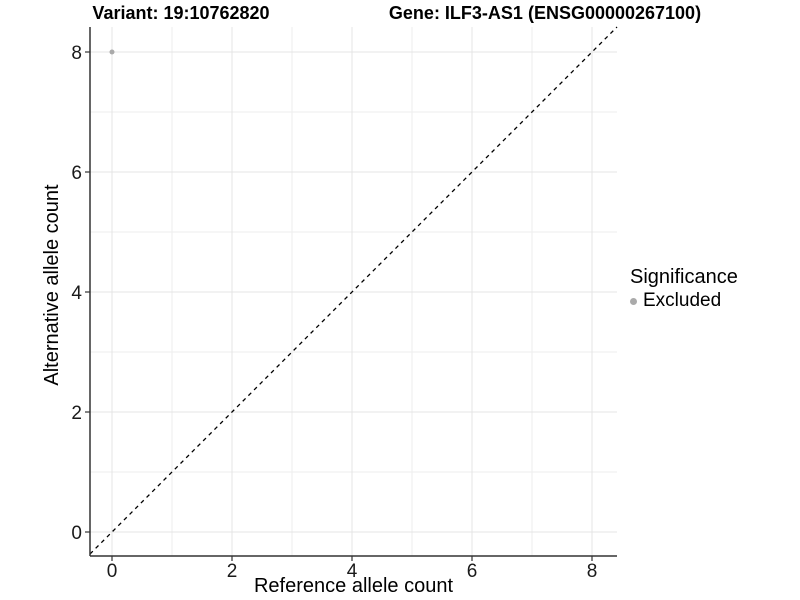 The width and height of the screenshot is (800, 600). Describe the element at coordinates (684, 277) in the screenshot. I see `legend-title: Significance` at that location.